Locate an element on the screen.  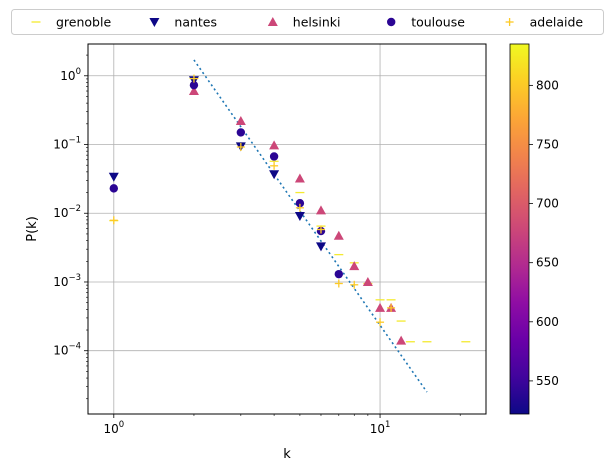
helsinki-legend-marker is located at coordinates (272, 21).